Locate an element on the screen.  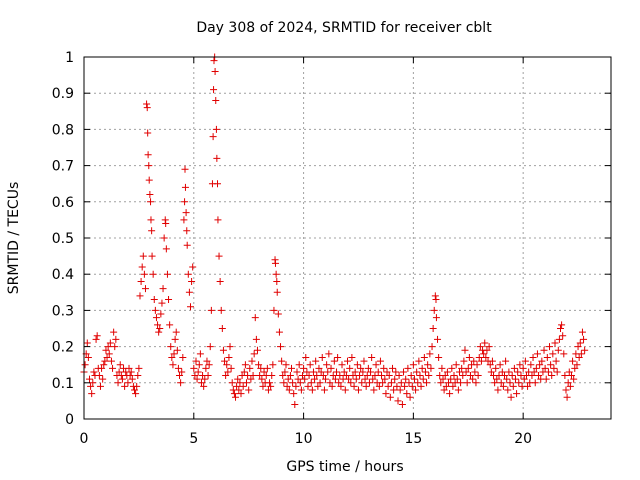
y-tick-label: 1 is located at coordinates (69, 58).